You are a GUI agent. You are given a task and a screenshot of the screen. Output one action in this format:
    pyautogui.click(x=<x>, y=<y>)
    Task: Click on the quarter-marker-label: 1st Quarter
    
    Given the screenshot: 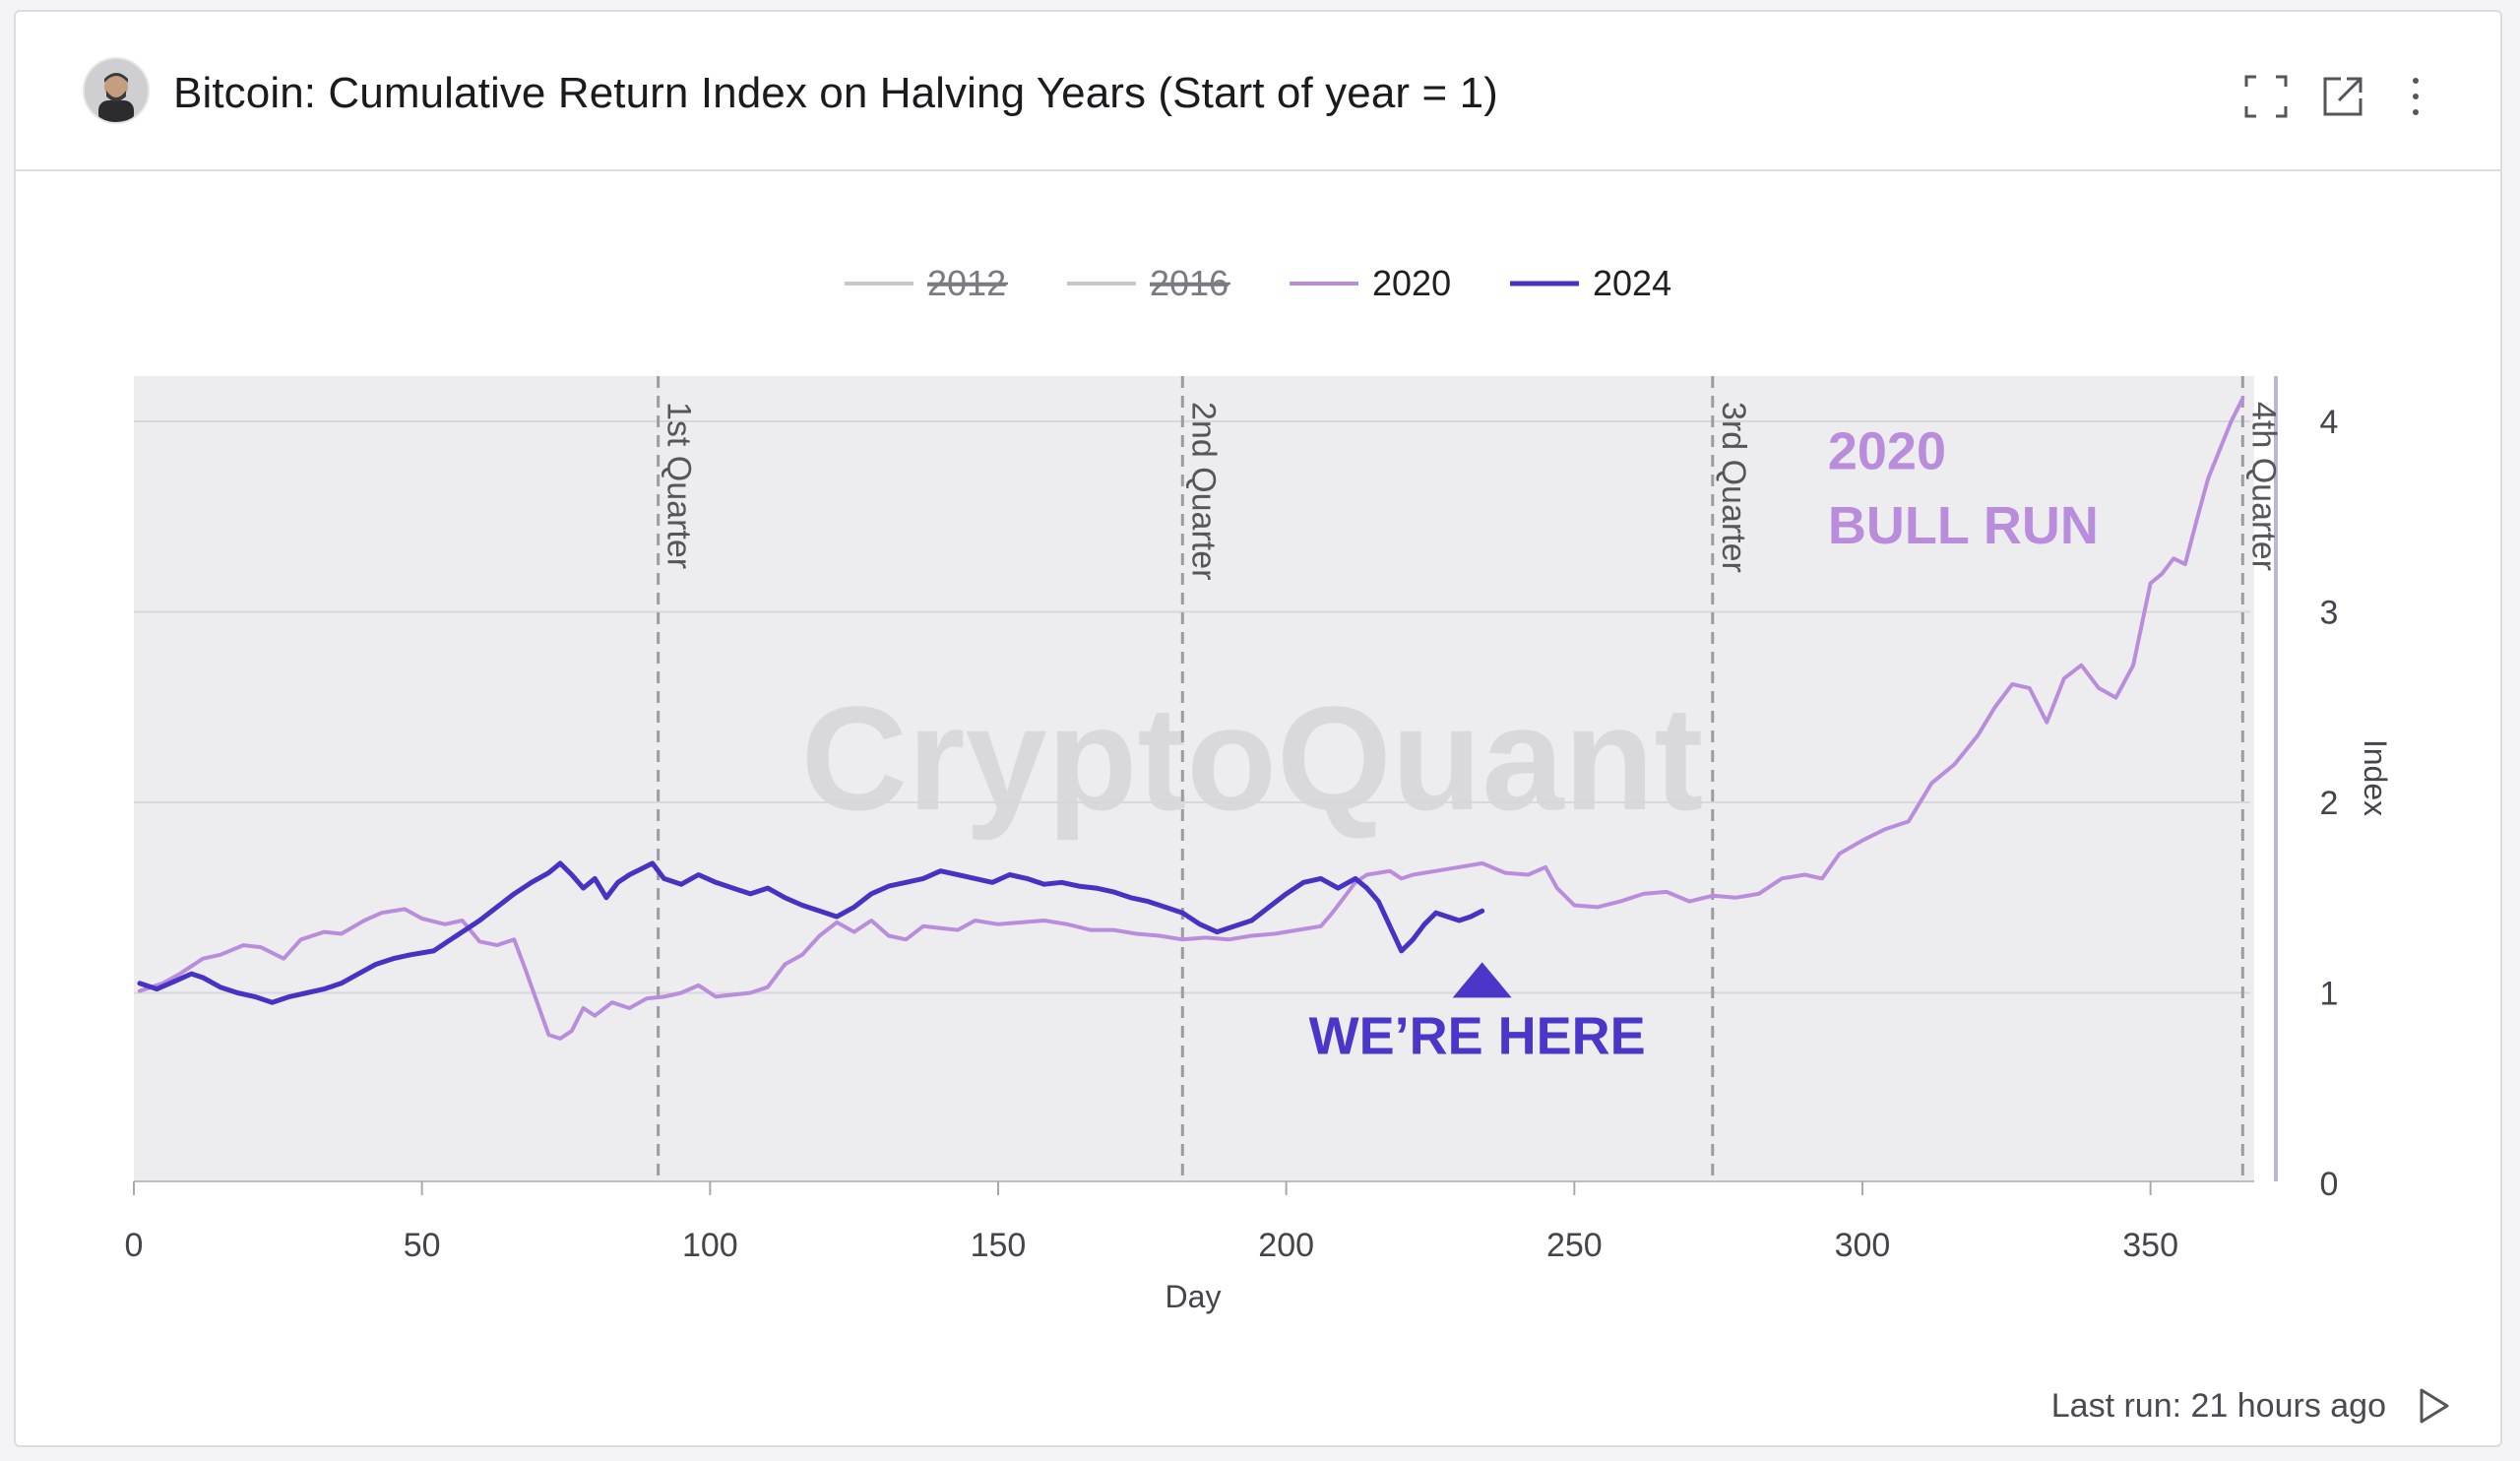 What is the action you would take?
    pyautogui.click(x=679, y=485)
    